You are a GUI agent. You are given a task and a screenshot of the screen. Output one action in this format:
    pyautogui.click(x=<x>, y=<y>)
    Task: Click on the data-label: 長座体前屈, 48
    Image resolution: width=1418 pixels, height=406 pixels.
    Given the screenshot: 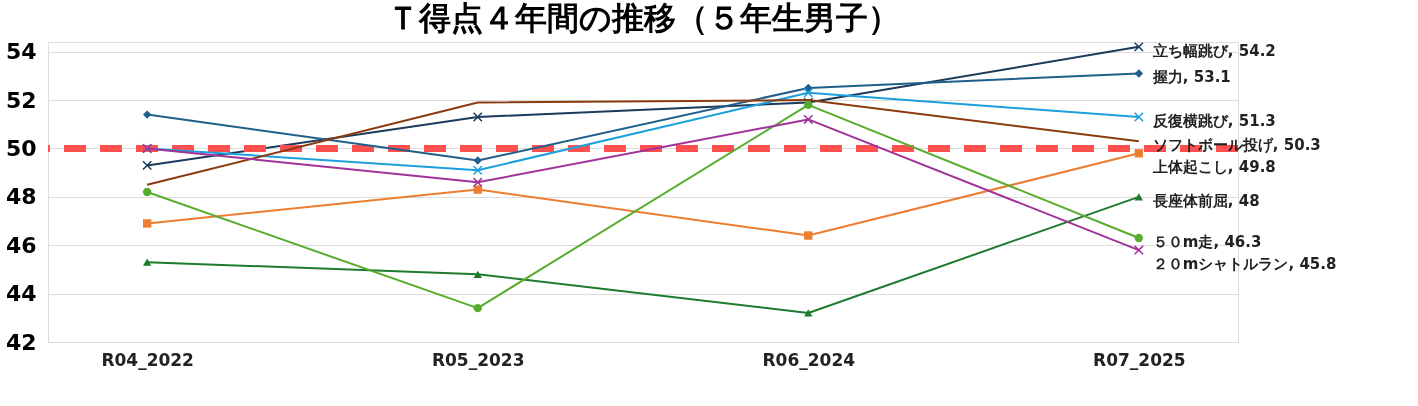 What is the action you would take?
    pyautogui.click(x=1205, y=200)
    